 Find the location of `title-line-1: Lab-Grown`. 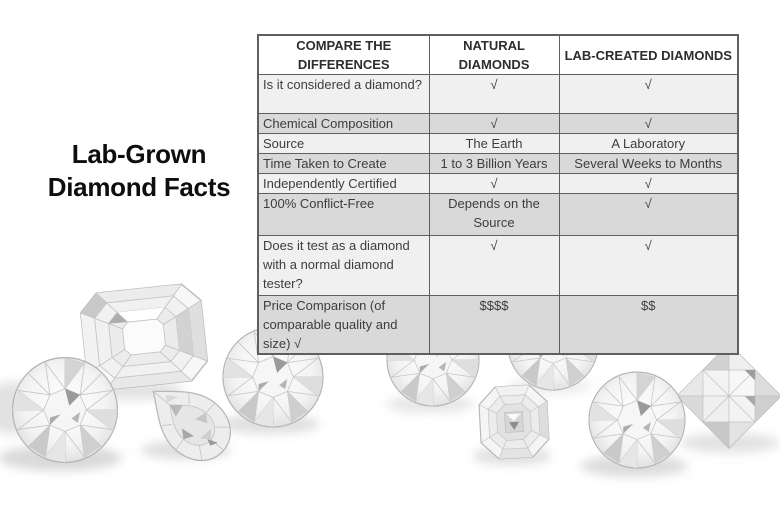

title-line-1: Lab-Grown is located at coordinates (139, 154).